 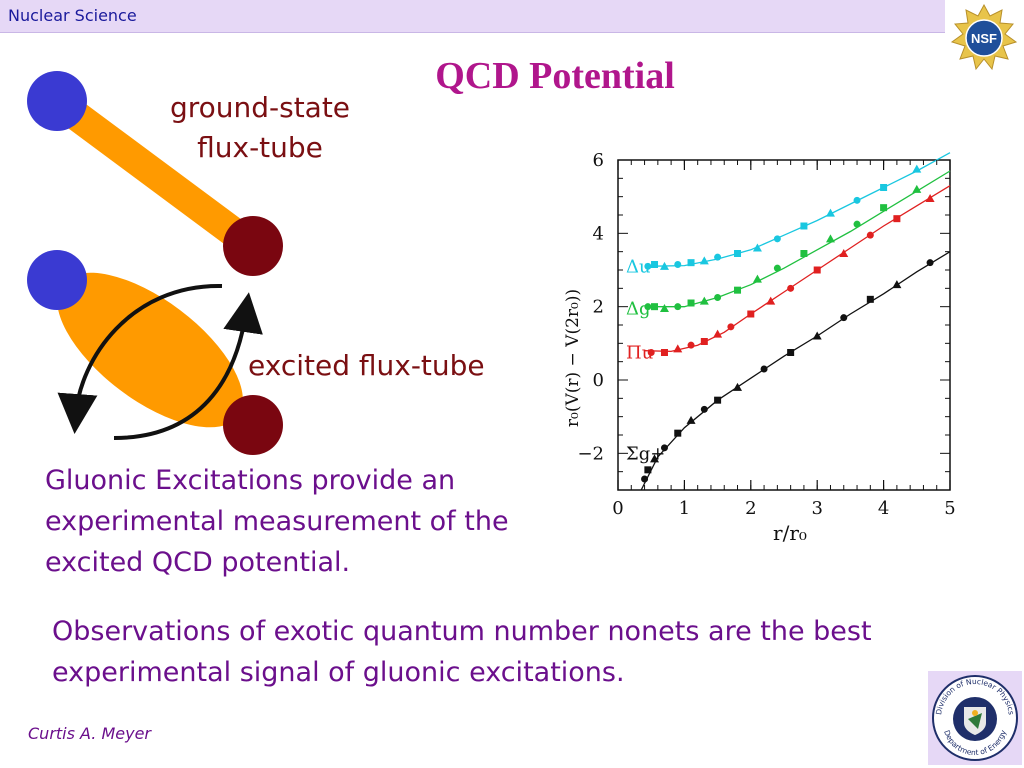 What do you see at coordinates (57, 101) in the screenshot?
I see `ground-state-quark-blue` at bounding box center [57, 101].